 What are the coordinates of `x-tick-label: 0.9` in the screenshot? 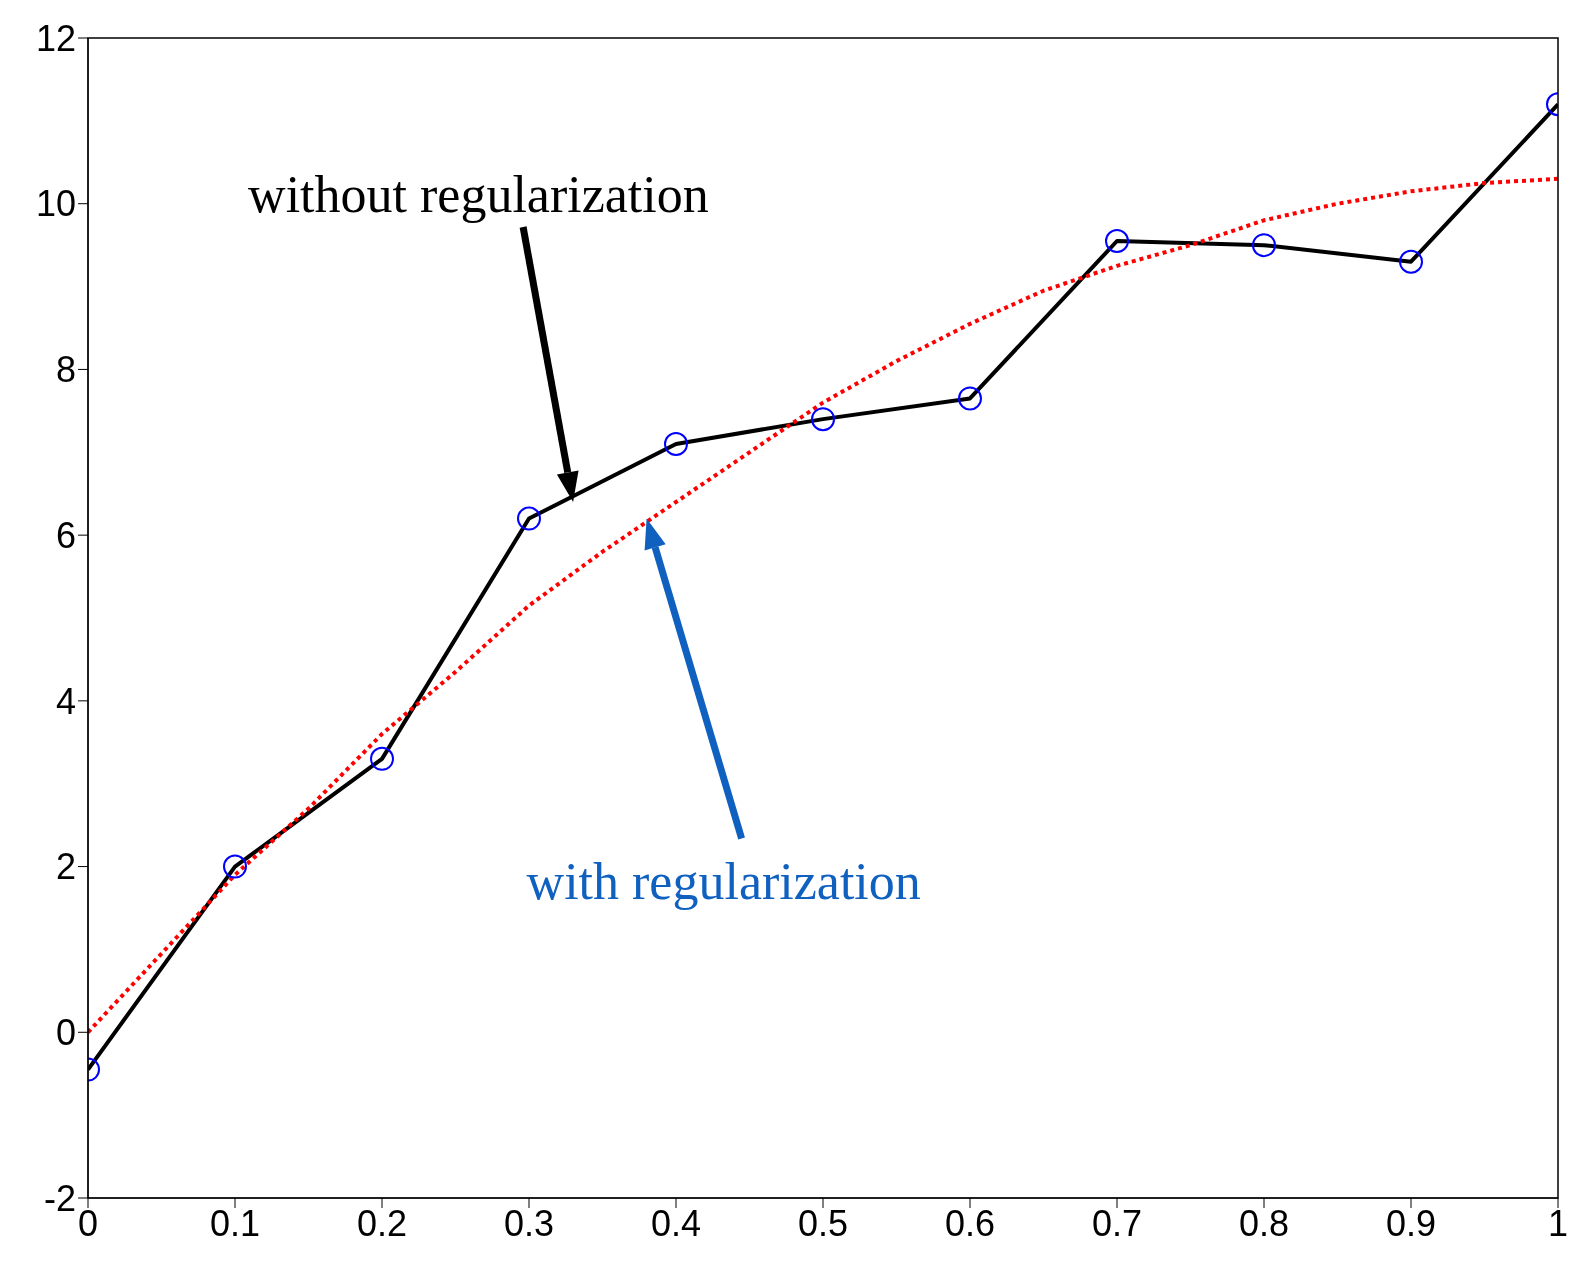 It's located at (1411, 1223).